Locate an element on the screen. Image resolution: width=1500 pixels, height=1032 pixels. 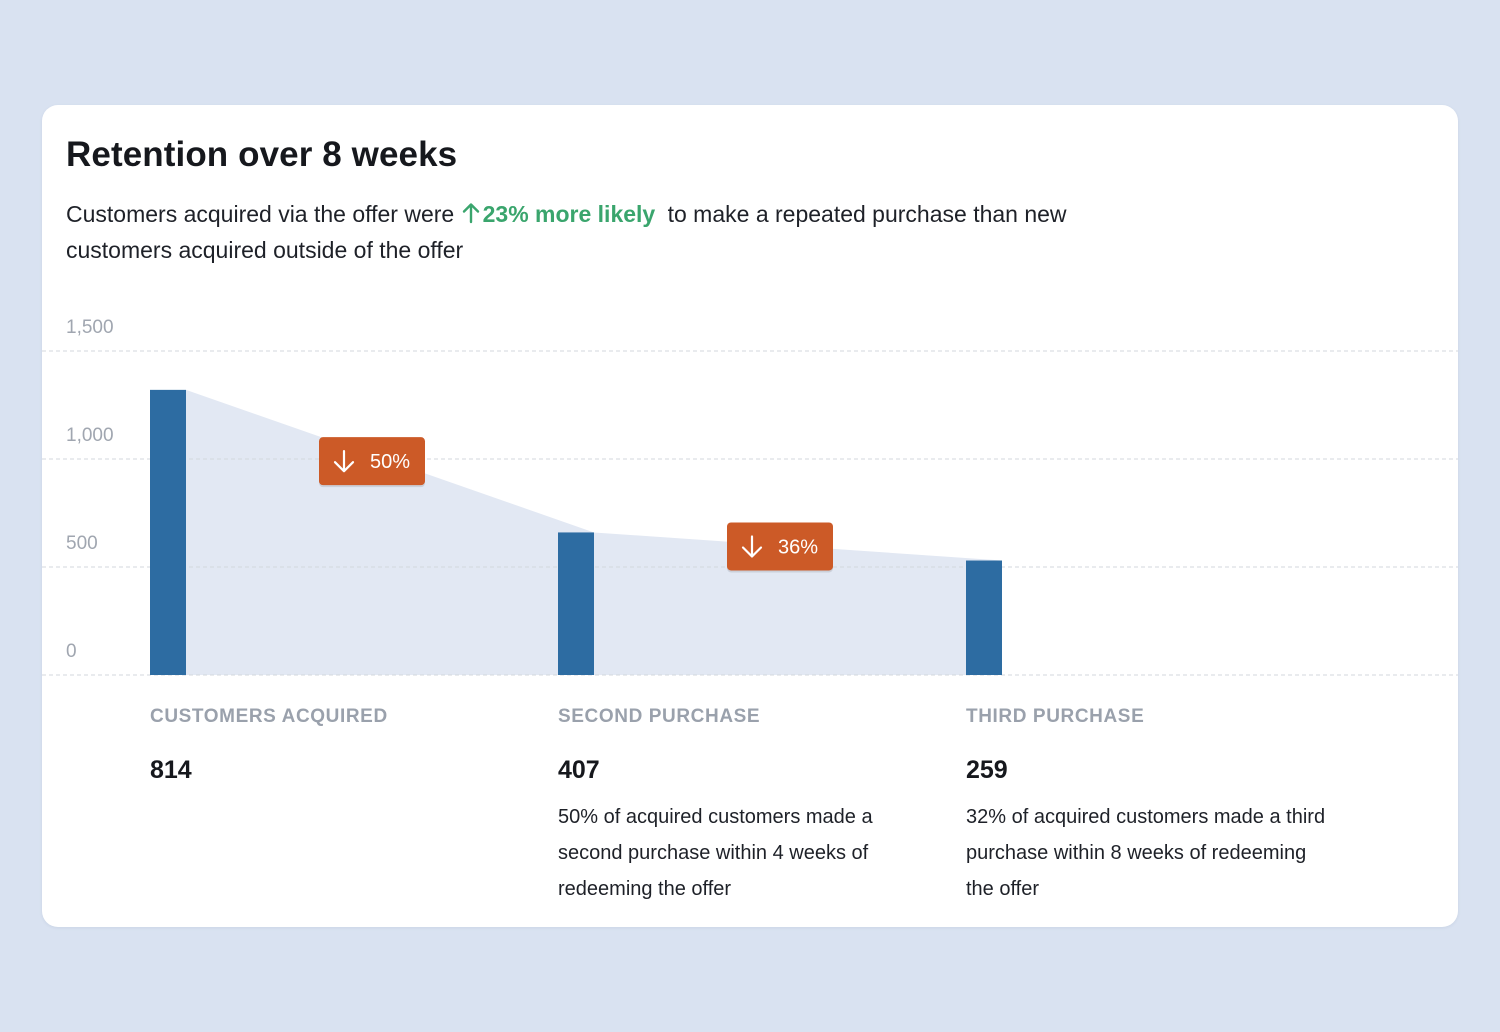
highlight-text: 23% more likely is located at coordinates (569, 214).